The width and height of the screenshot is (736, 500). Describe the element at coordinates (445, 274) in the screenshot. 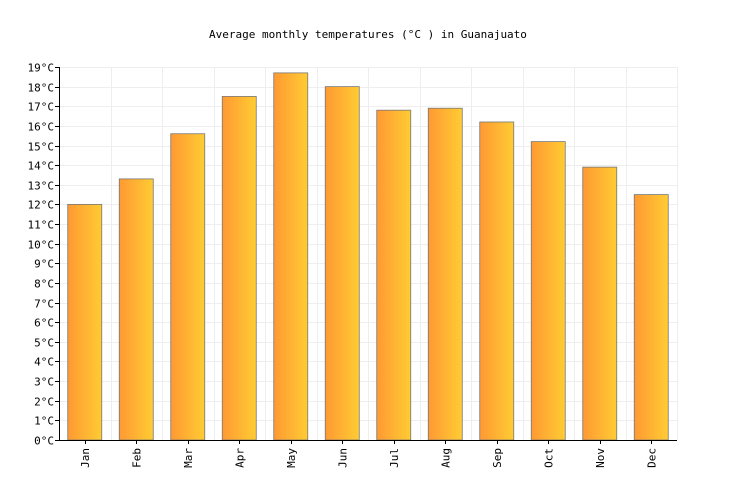

I see `bar-aug` at that location.